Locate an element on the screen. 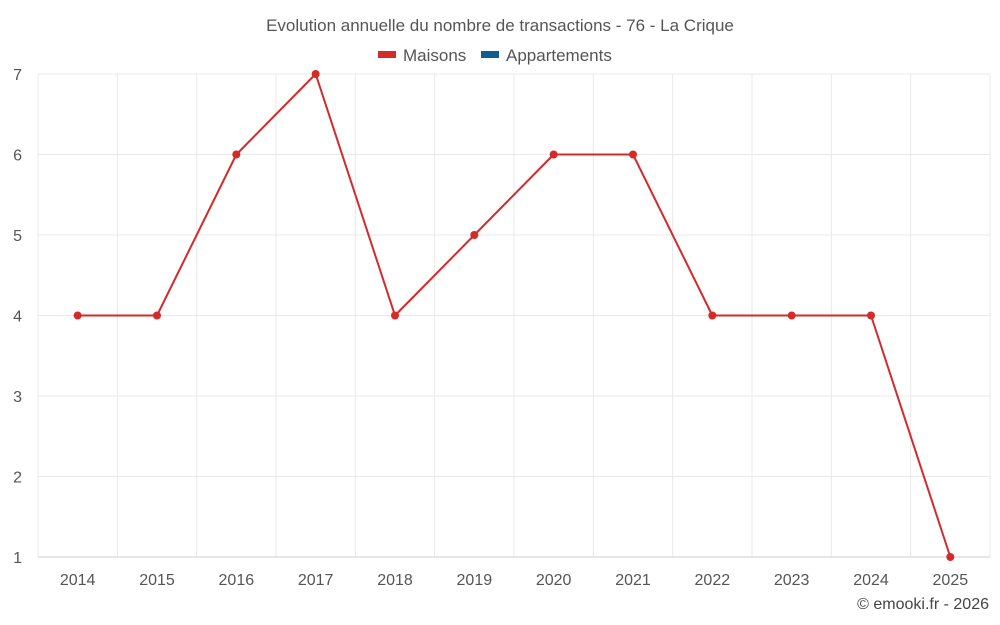 This screenshot has height=625, width=1000. x-tick-label: 2023 is located at coordinates (792, 580).